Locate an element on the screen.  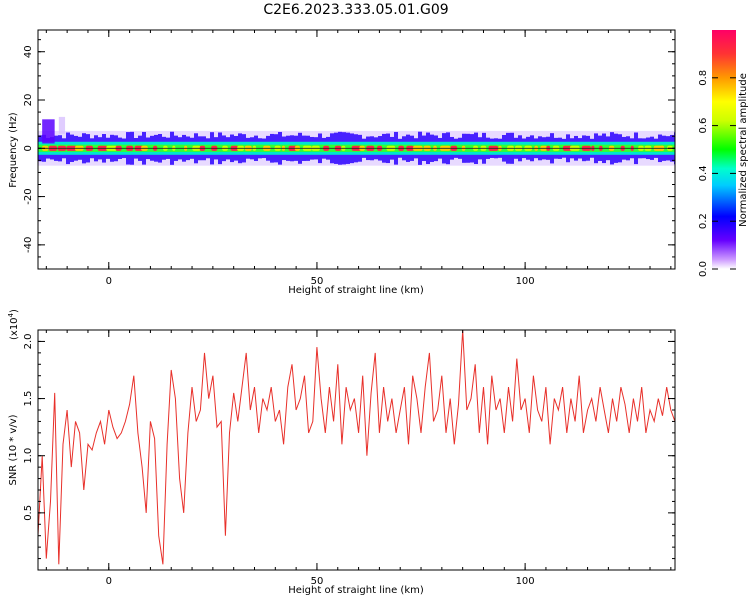
snr-multiplier-close: ) is located at coordinates (14, 311).